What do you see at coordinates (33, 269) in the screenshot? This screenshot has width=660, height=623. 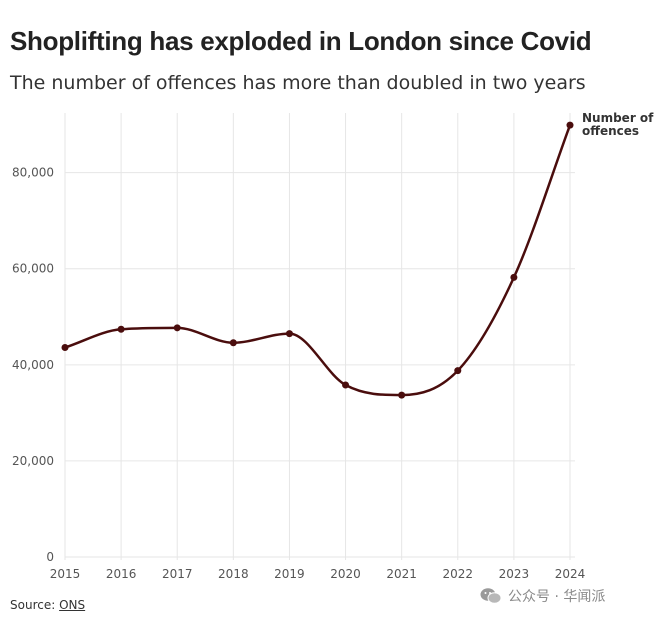 I see `y-tick-label: 60,000` at bounding box center [33, 269].